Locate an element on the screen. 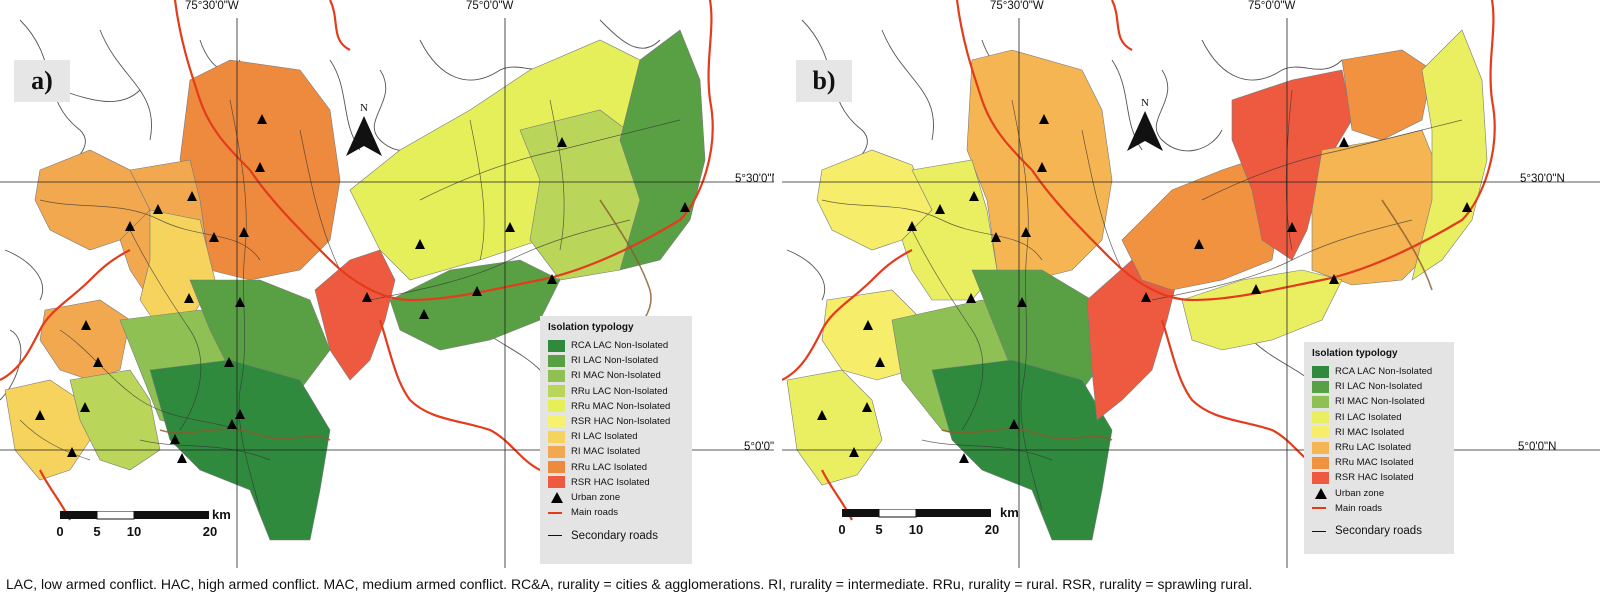  legend-item: RSR HAC Isolated is located at coordinates (1379, 477).